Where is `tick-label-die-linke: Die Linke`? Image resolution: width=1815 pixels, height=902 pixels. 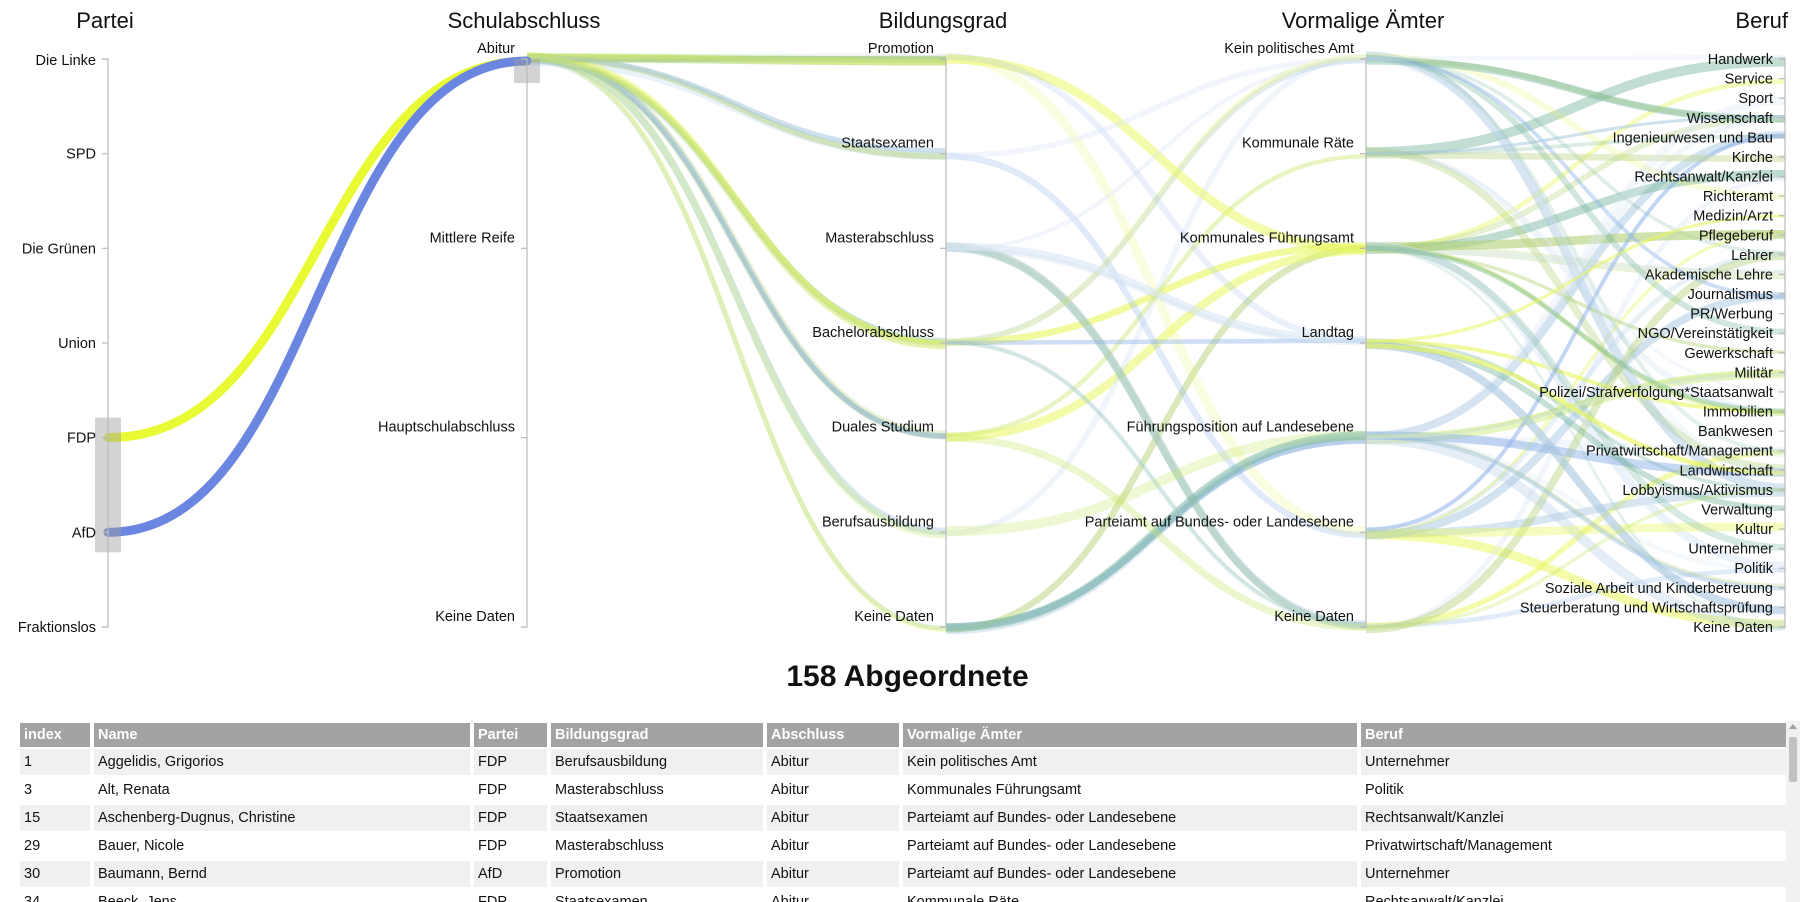
tick-label-die-linke: Die Linke is located at coordinates (66, 61).